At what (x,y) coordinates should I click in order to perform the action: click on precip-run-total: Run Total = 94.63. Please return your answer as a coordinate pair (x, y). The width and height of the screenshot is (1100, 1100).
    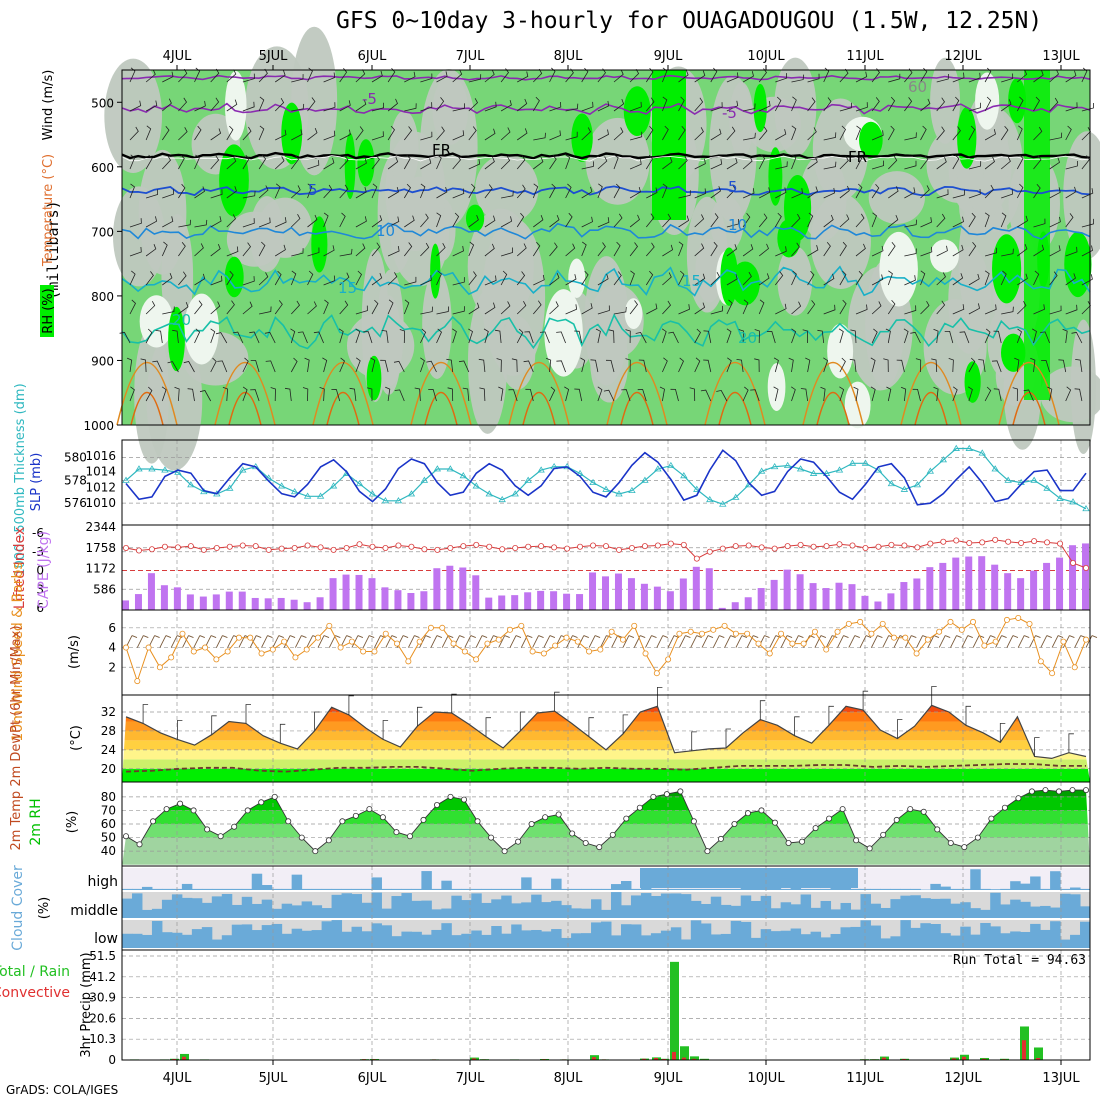
    Looking at the image, I should click on (1019, 960).